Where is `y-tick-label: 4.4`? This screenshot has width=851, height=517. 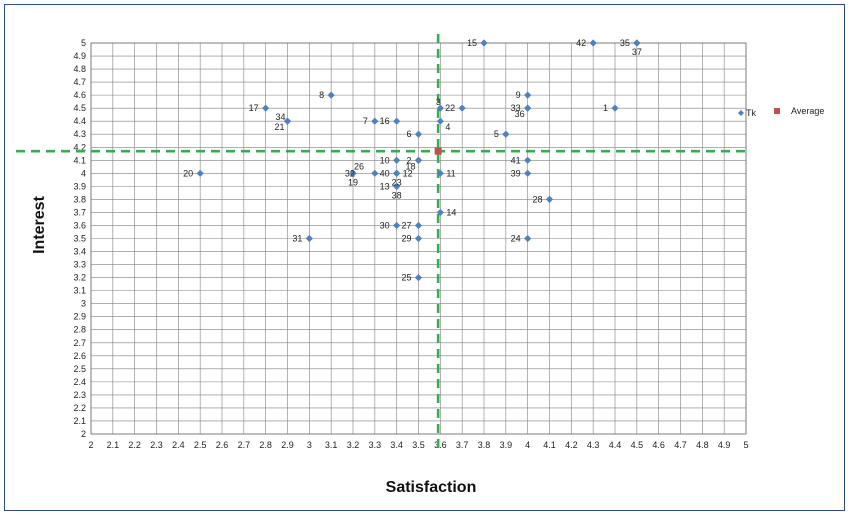 y-tick-label: 4.4 is located at coordinates (79, 121).